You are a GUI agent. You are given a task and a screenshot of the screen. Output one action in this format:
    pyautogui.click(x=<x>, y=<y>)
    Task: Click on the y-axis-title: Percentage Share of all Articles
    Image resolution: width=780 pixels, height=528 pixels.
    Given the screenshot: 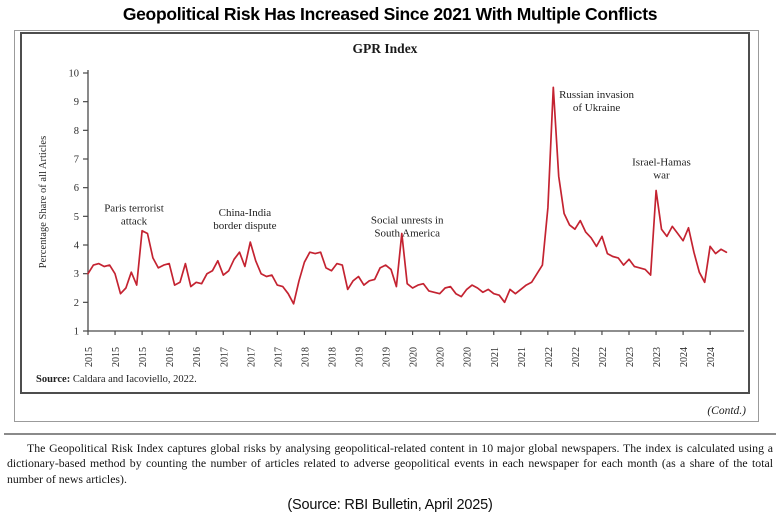 What is the action you would take?
    pyautogui.click(x=43, y=202)
    